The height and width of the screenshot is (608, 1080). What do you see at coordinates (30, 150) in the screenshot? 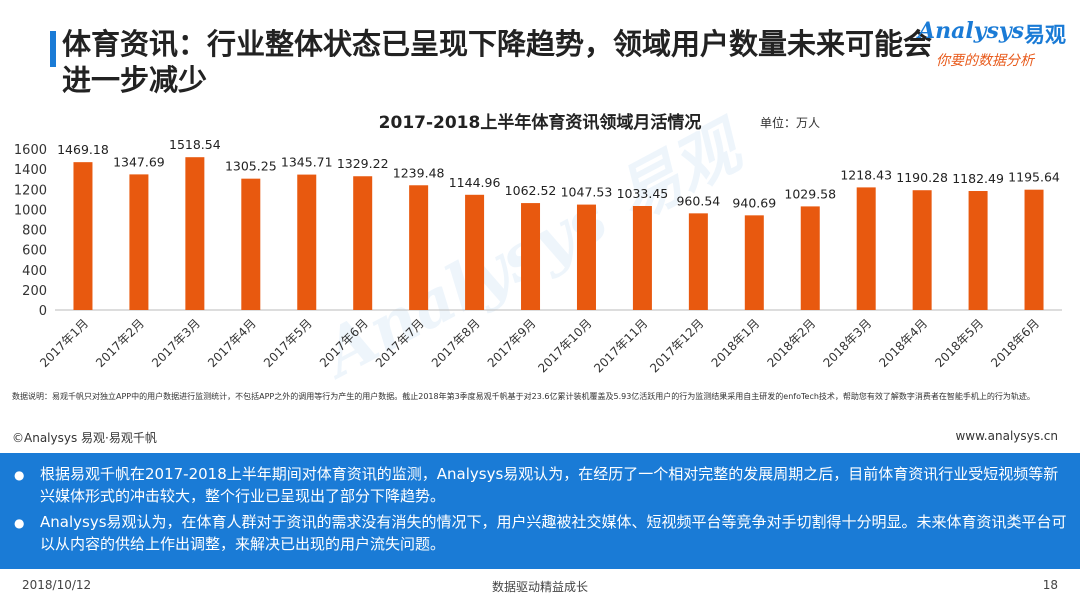
I see `y-tick-label: 1600` at bounding box center [30, 150].